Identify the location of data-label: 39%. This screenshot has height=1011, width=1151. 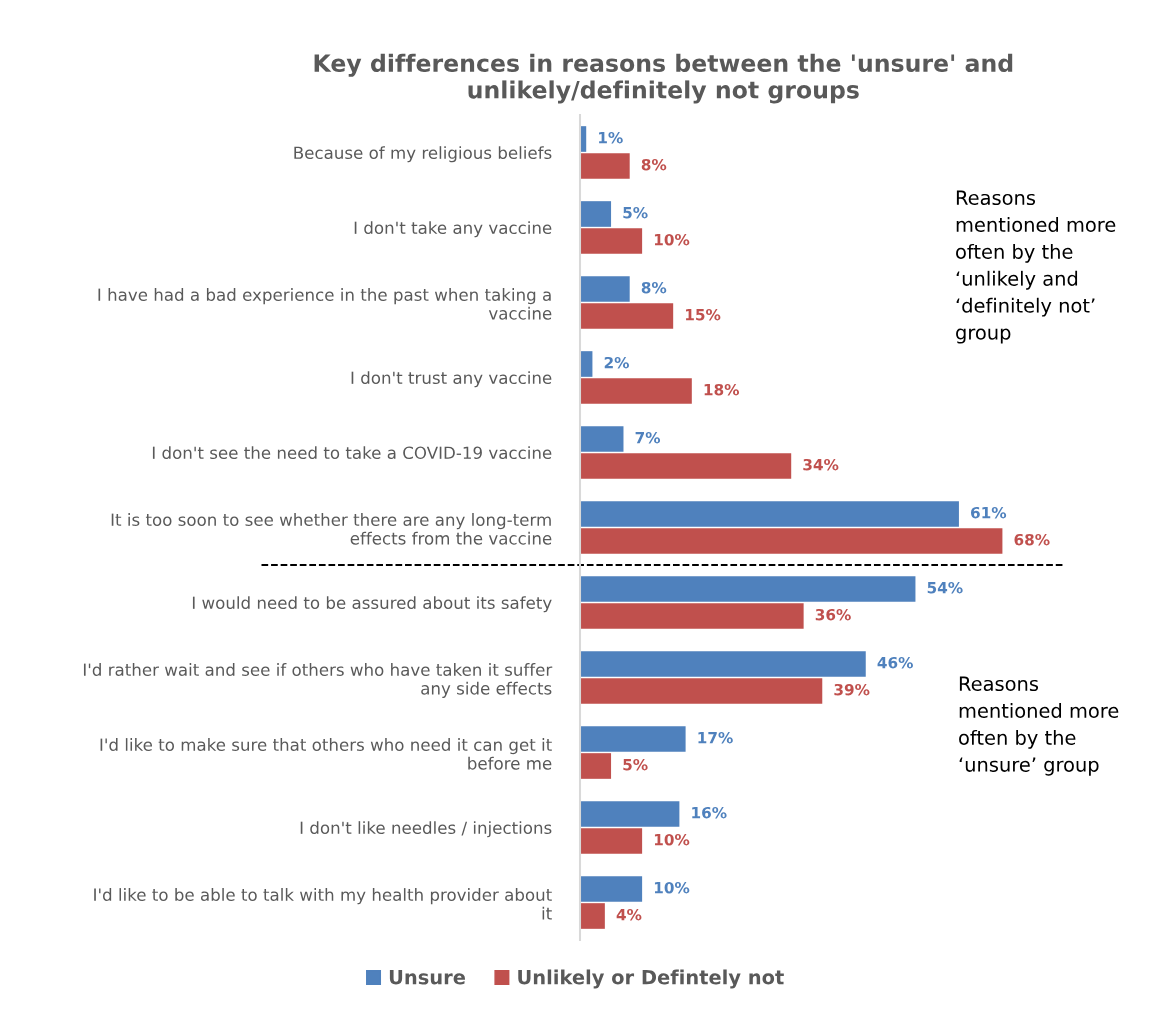
(852, 689).